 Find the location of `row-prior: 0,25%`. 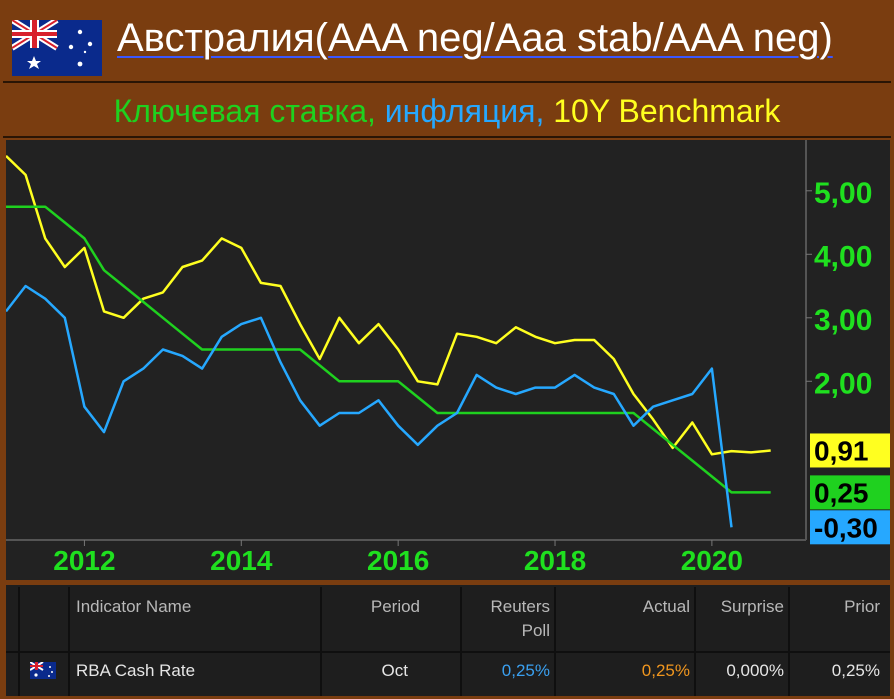

row-prior: 0,25% is located at coordinates (855, 670).